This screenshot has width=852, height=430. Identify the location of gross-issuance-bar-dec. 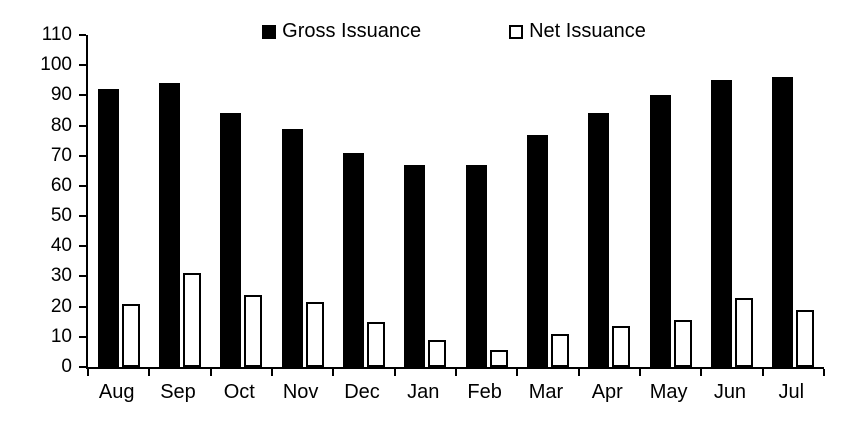
(353, 259).